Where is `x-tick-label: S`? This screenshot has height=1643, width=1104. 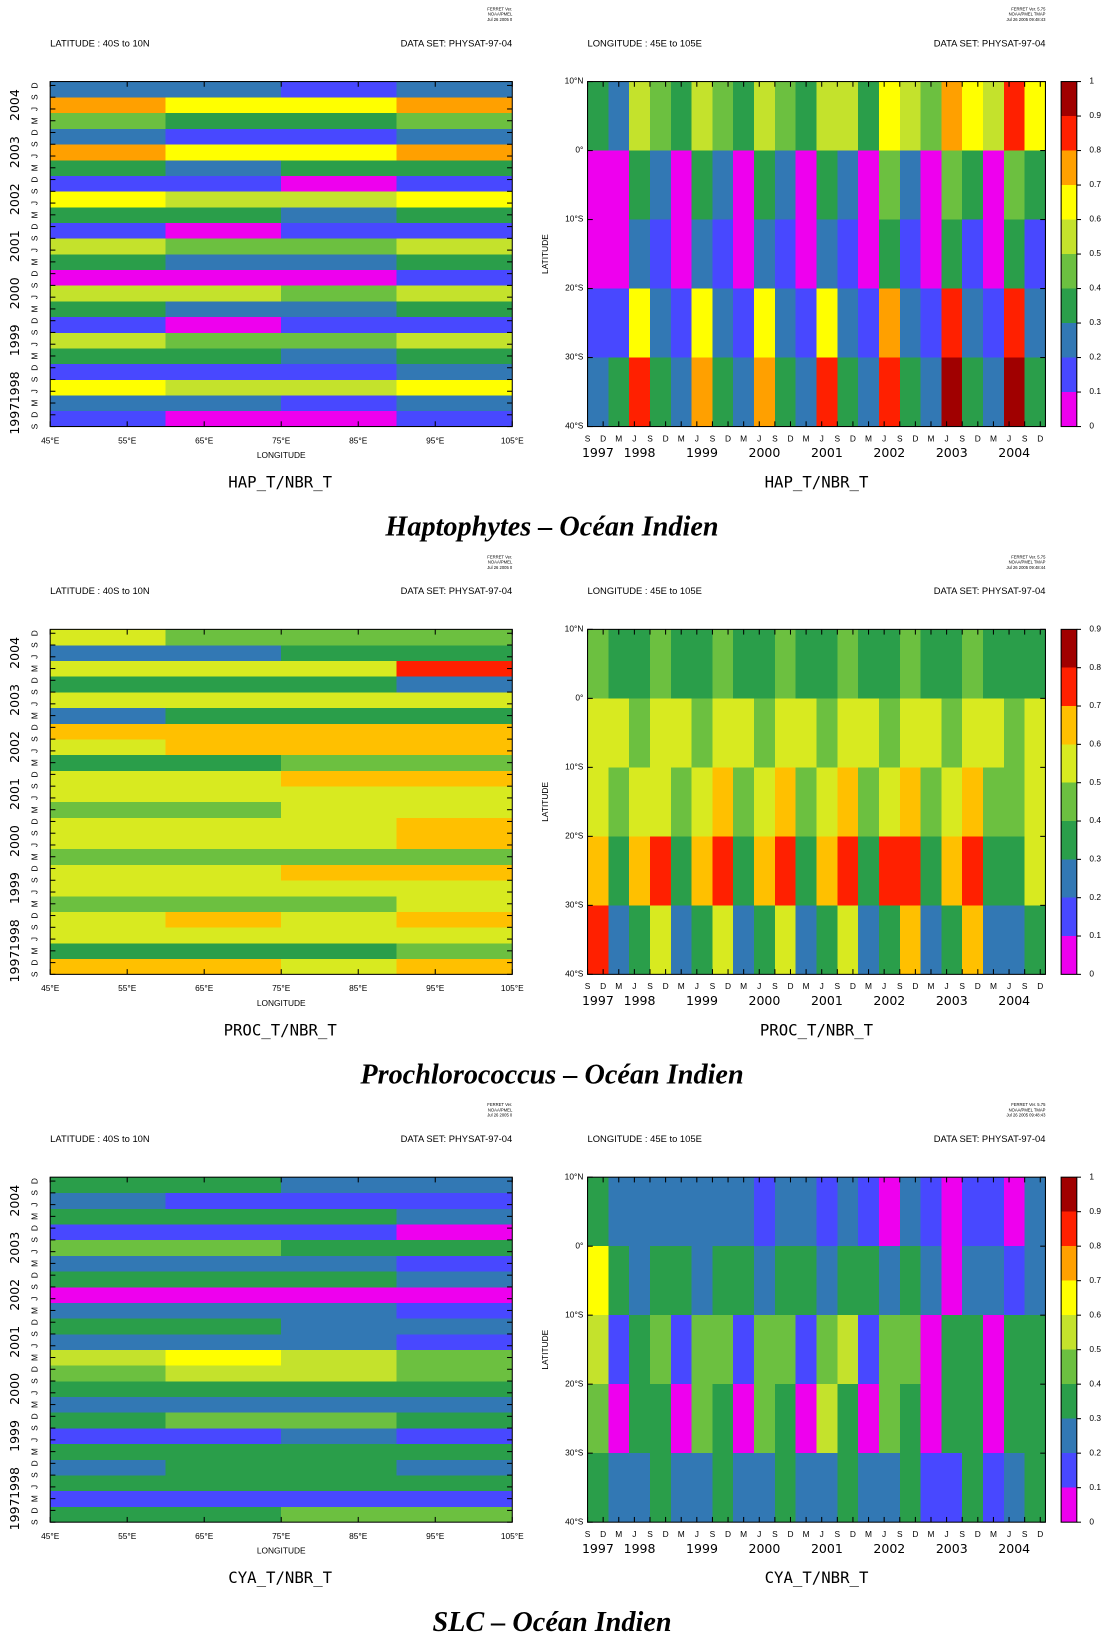
x-tick-label: S is located at coordinates (588, 986).